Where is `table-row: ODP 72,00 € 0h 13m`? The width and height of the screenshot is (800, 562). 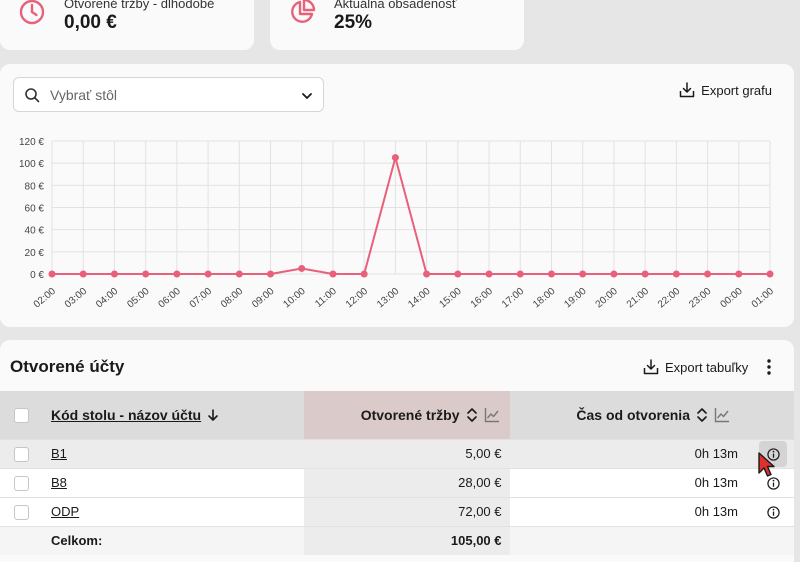 table-row: ODP 72,00 € 0h 13m is located at coordinates (397, 511).